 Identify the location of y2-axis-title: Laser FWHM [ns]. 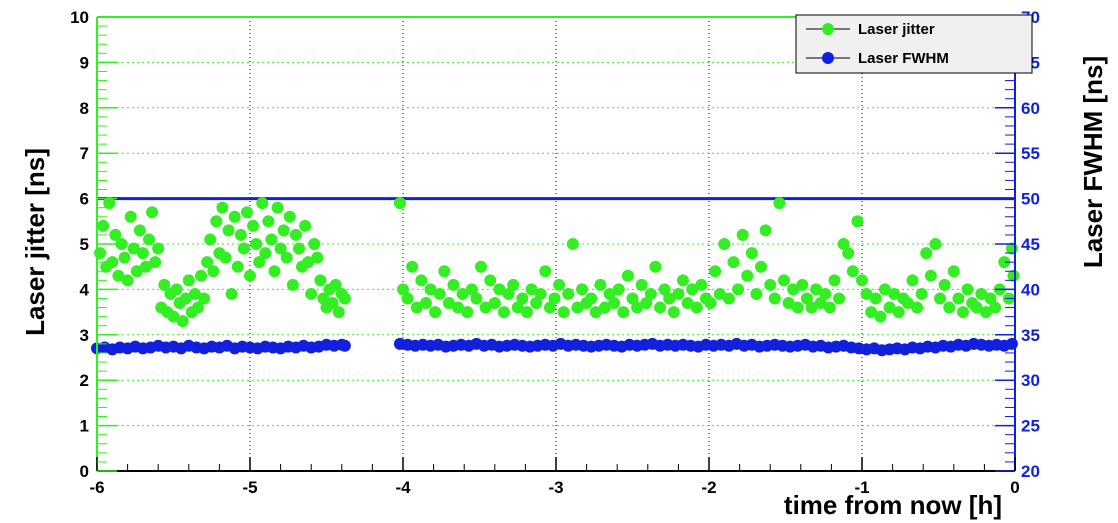
(1093, 162).